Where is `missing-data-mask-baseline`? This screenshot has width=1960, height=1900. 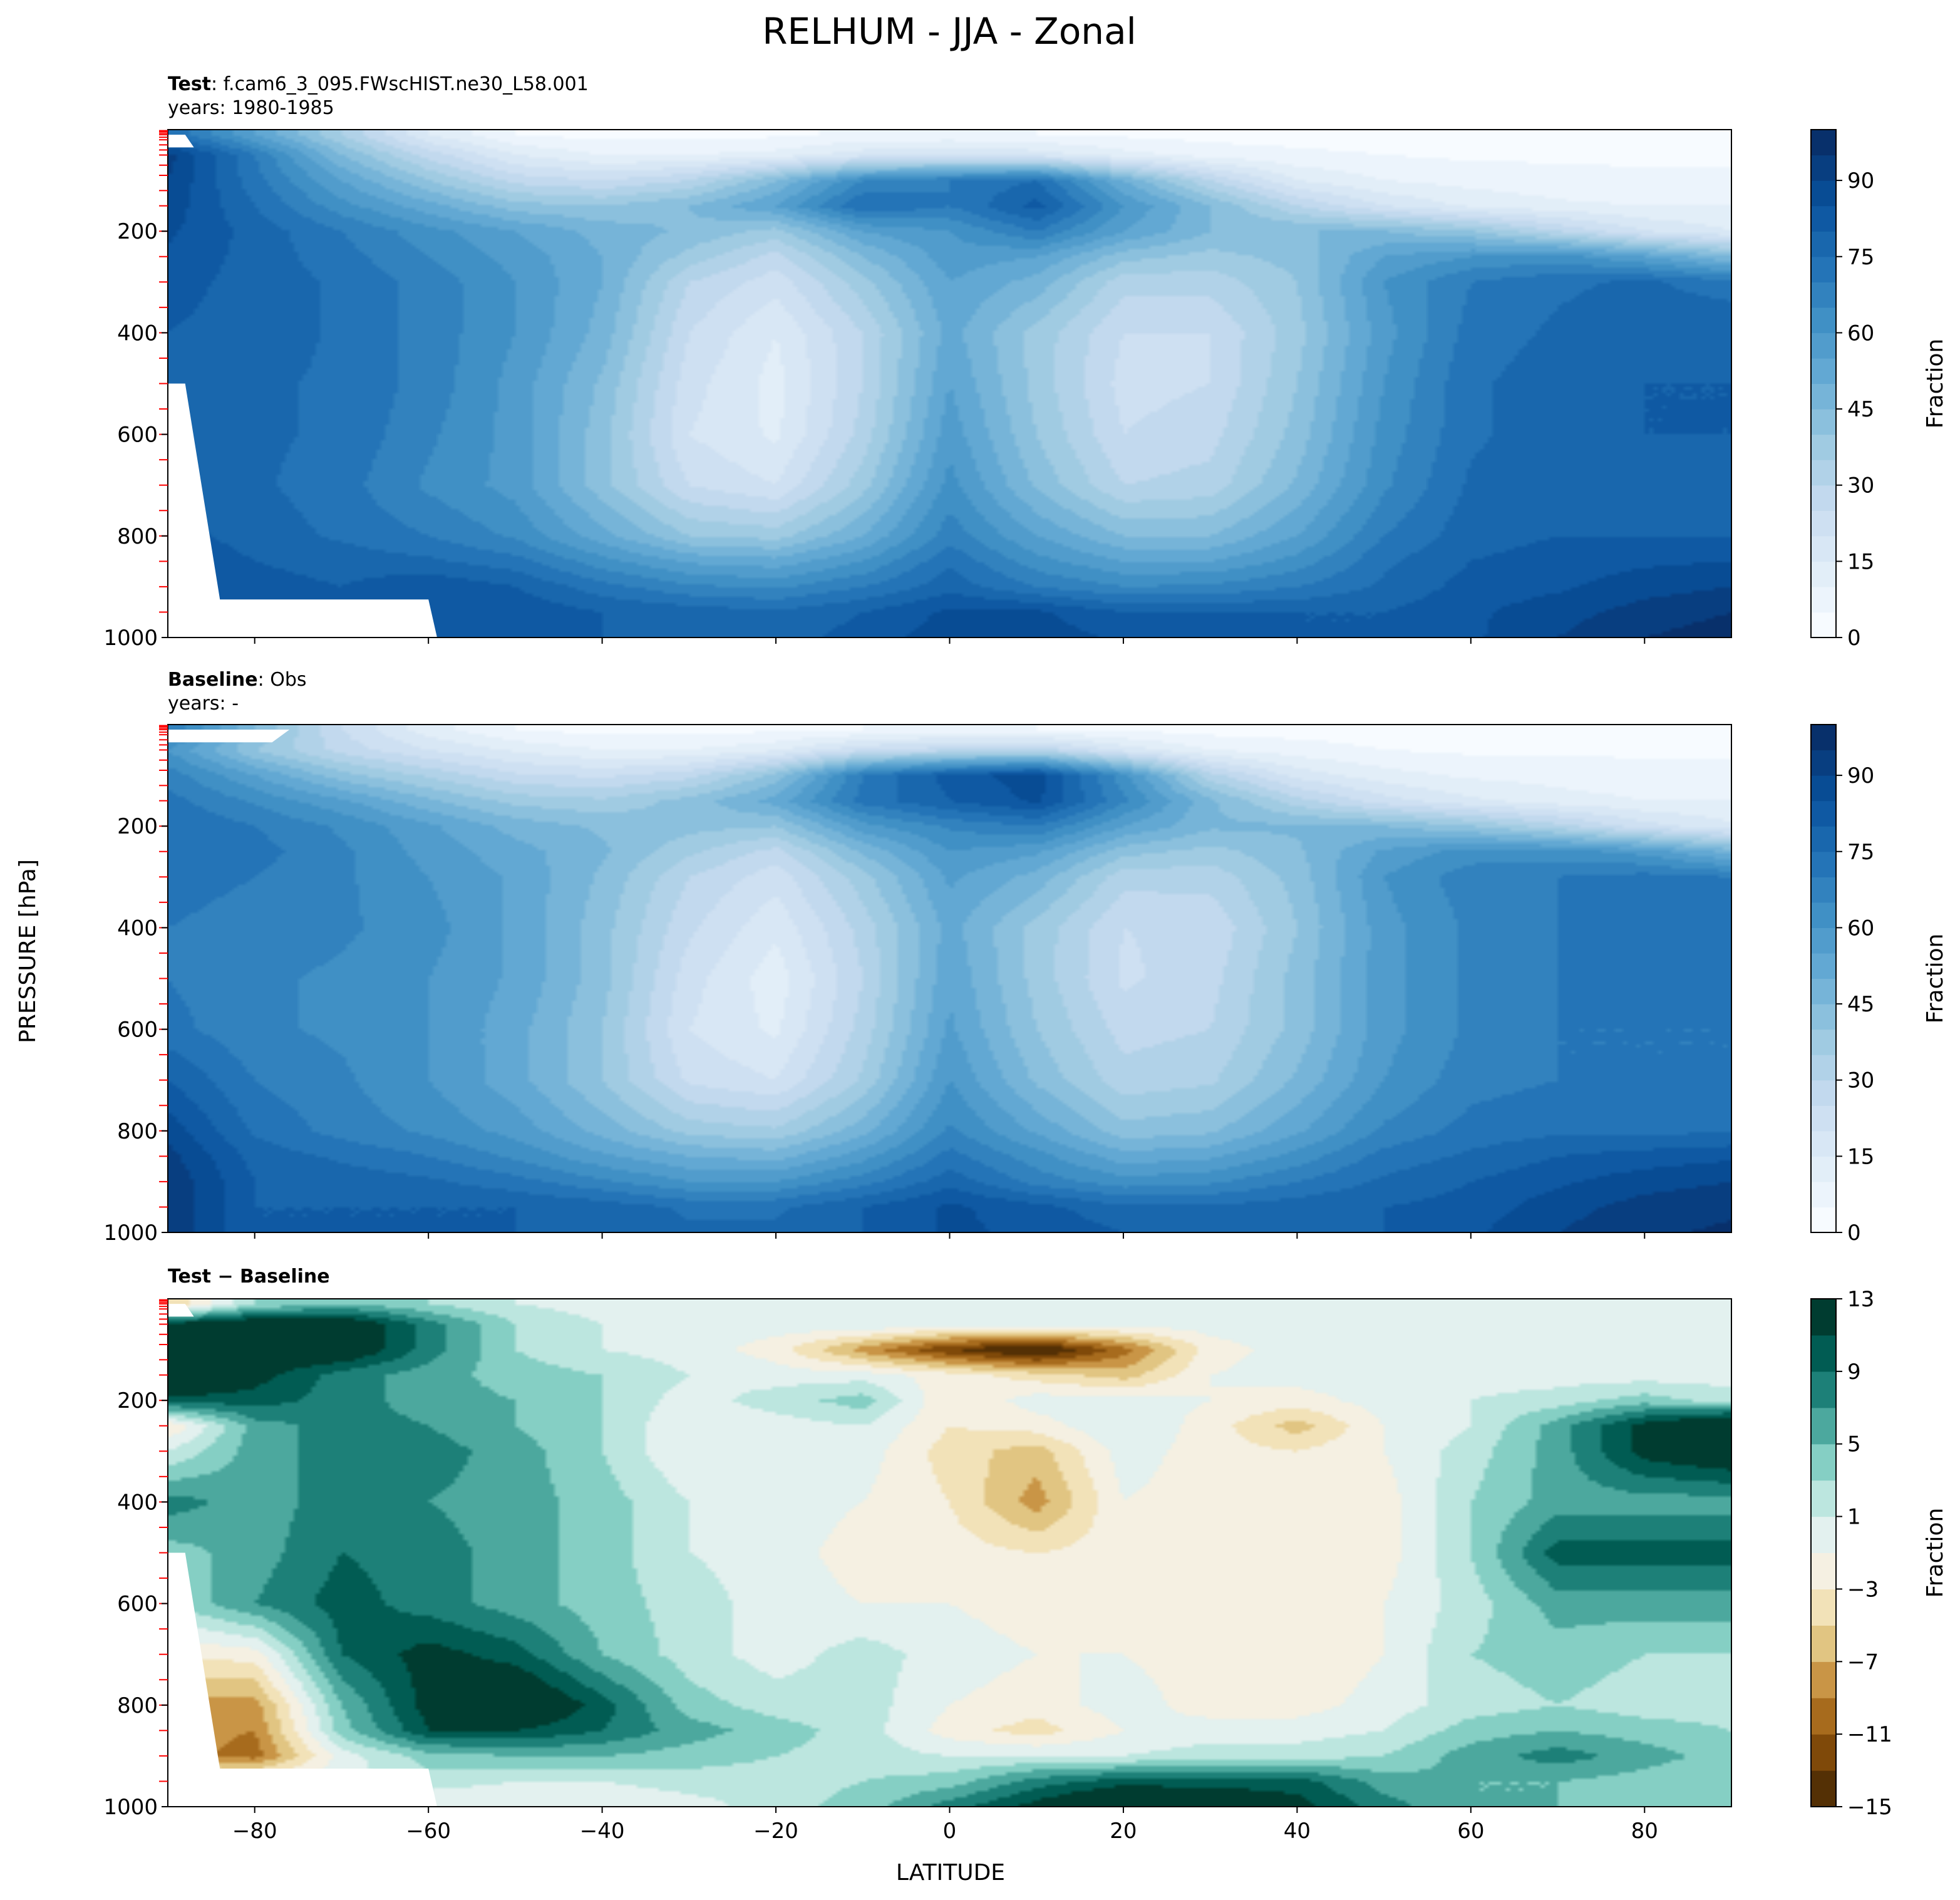 missing-data-mask-baseline is located at coordinates (229, 736).